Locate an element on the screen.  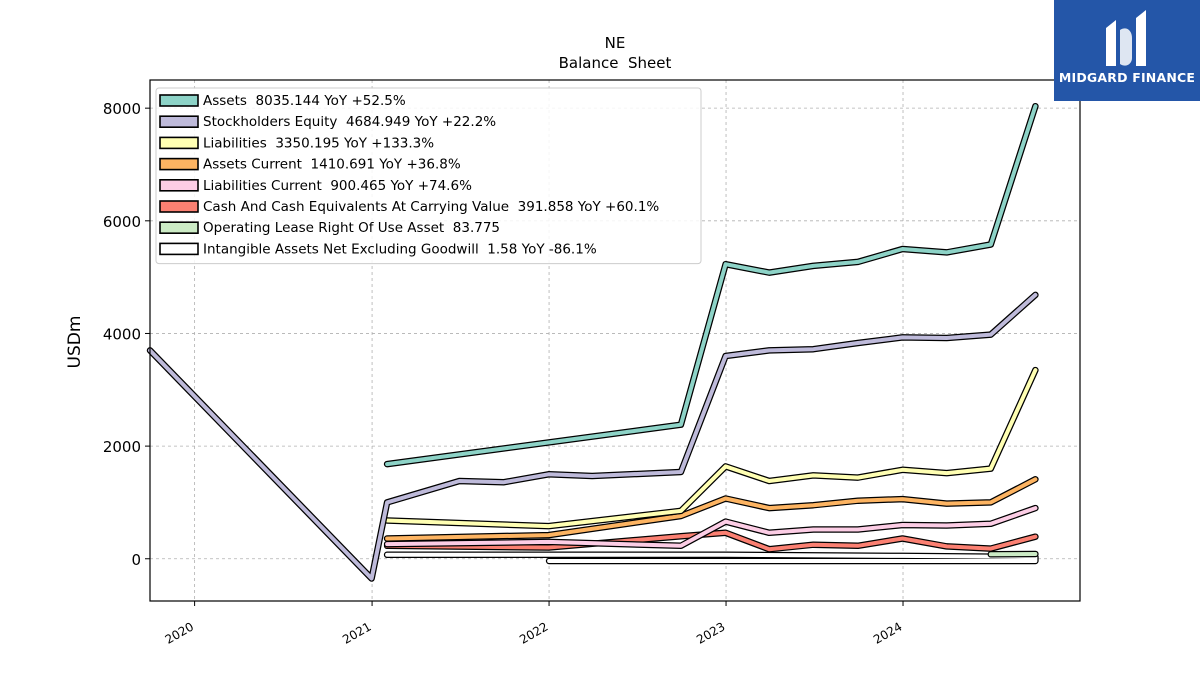
legend-item: Assets Current 1410.691 YoY +36.8% is located at coordinates (310, 165).